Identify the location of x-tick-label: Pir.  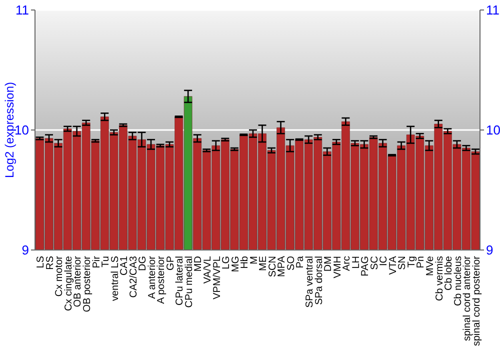
(96, 261).